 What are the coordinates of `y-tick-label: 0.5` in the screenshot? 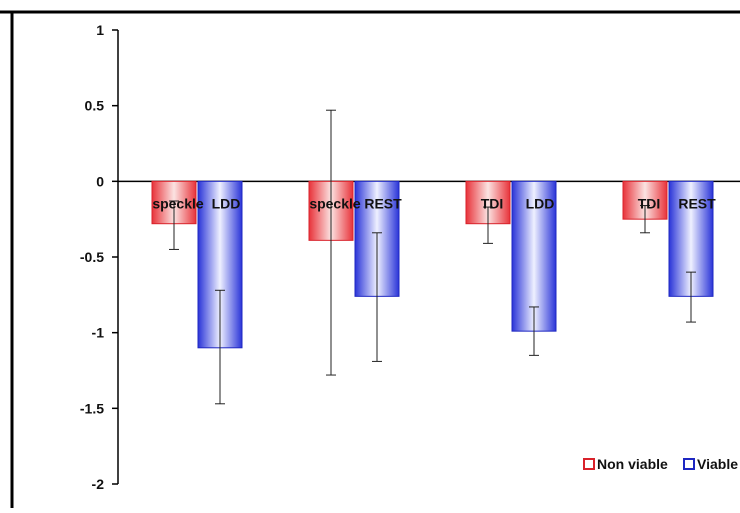 It's located at (95, 106).